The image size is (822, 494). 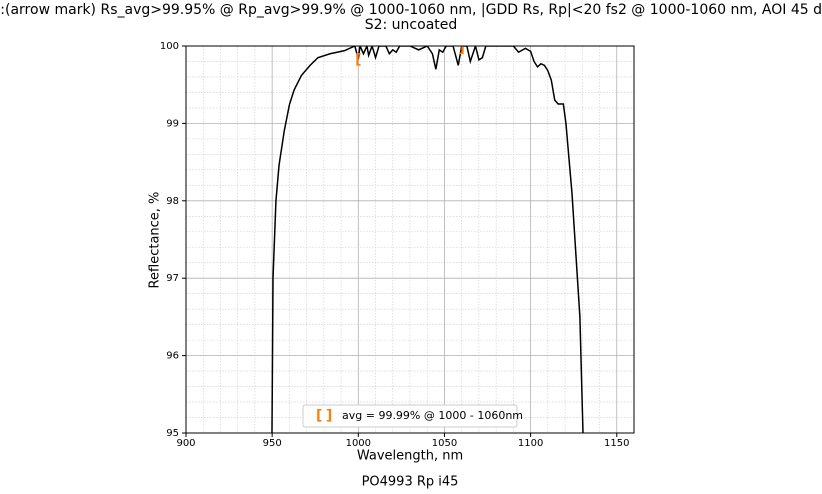 I want to click on y-tick-label: 95, so click(x=172, y=433).